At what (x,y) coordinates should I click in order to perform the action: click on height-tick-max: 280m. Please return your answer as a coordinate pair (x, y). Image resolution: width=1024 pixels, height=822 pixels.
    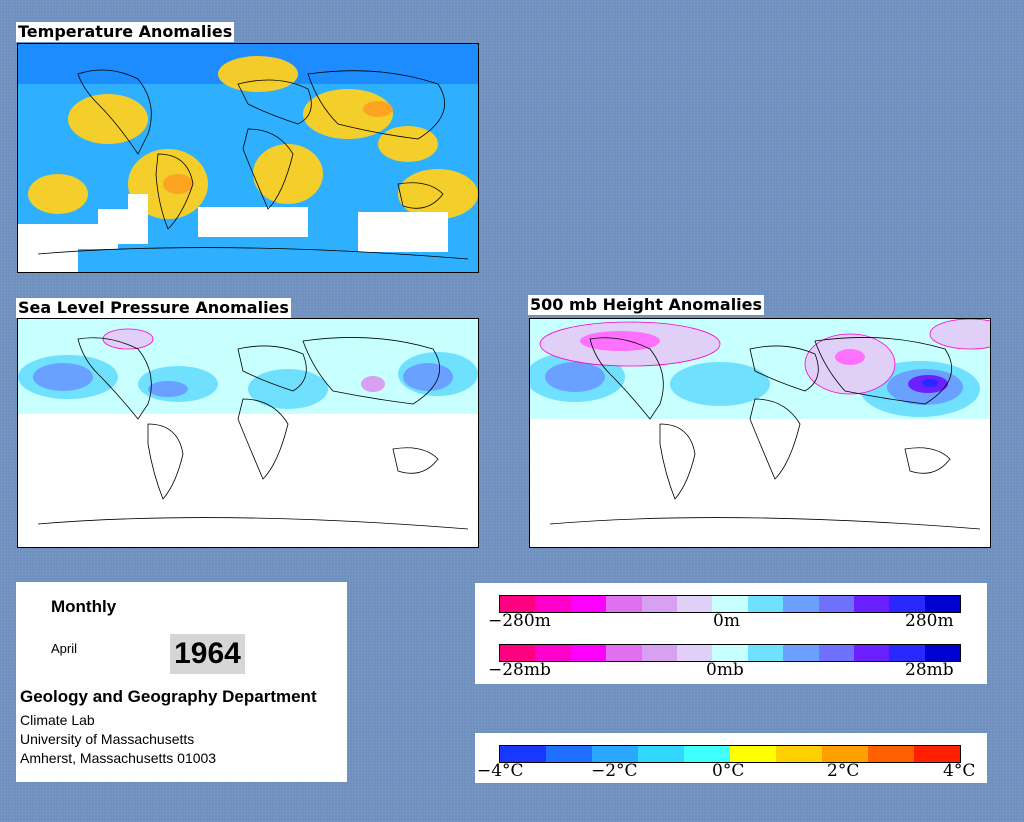
    Looking at the image, I should click on (929, 621).